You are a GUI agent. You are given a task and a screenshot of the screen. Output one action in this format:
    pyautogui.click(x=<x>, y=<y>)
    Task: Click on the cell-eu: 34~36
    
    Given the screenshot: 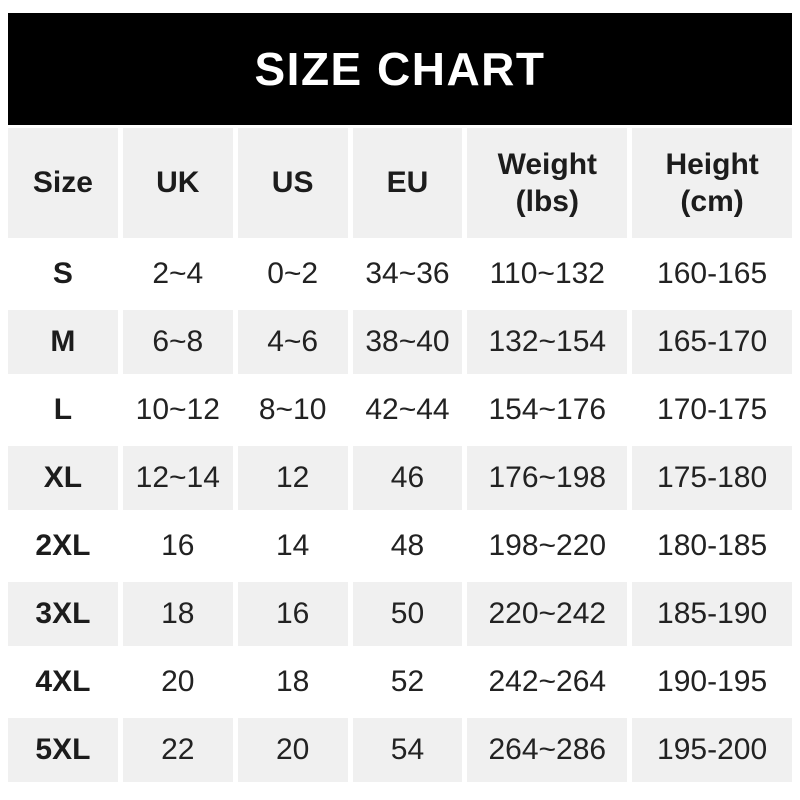 What is the action you would take?
    pyautogui.click(x=407, y=274)
    